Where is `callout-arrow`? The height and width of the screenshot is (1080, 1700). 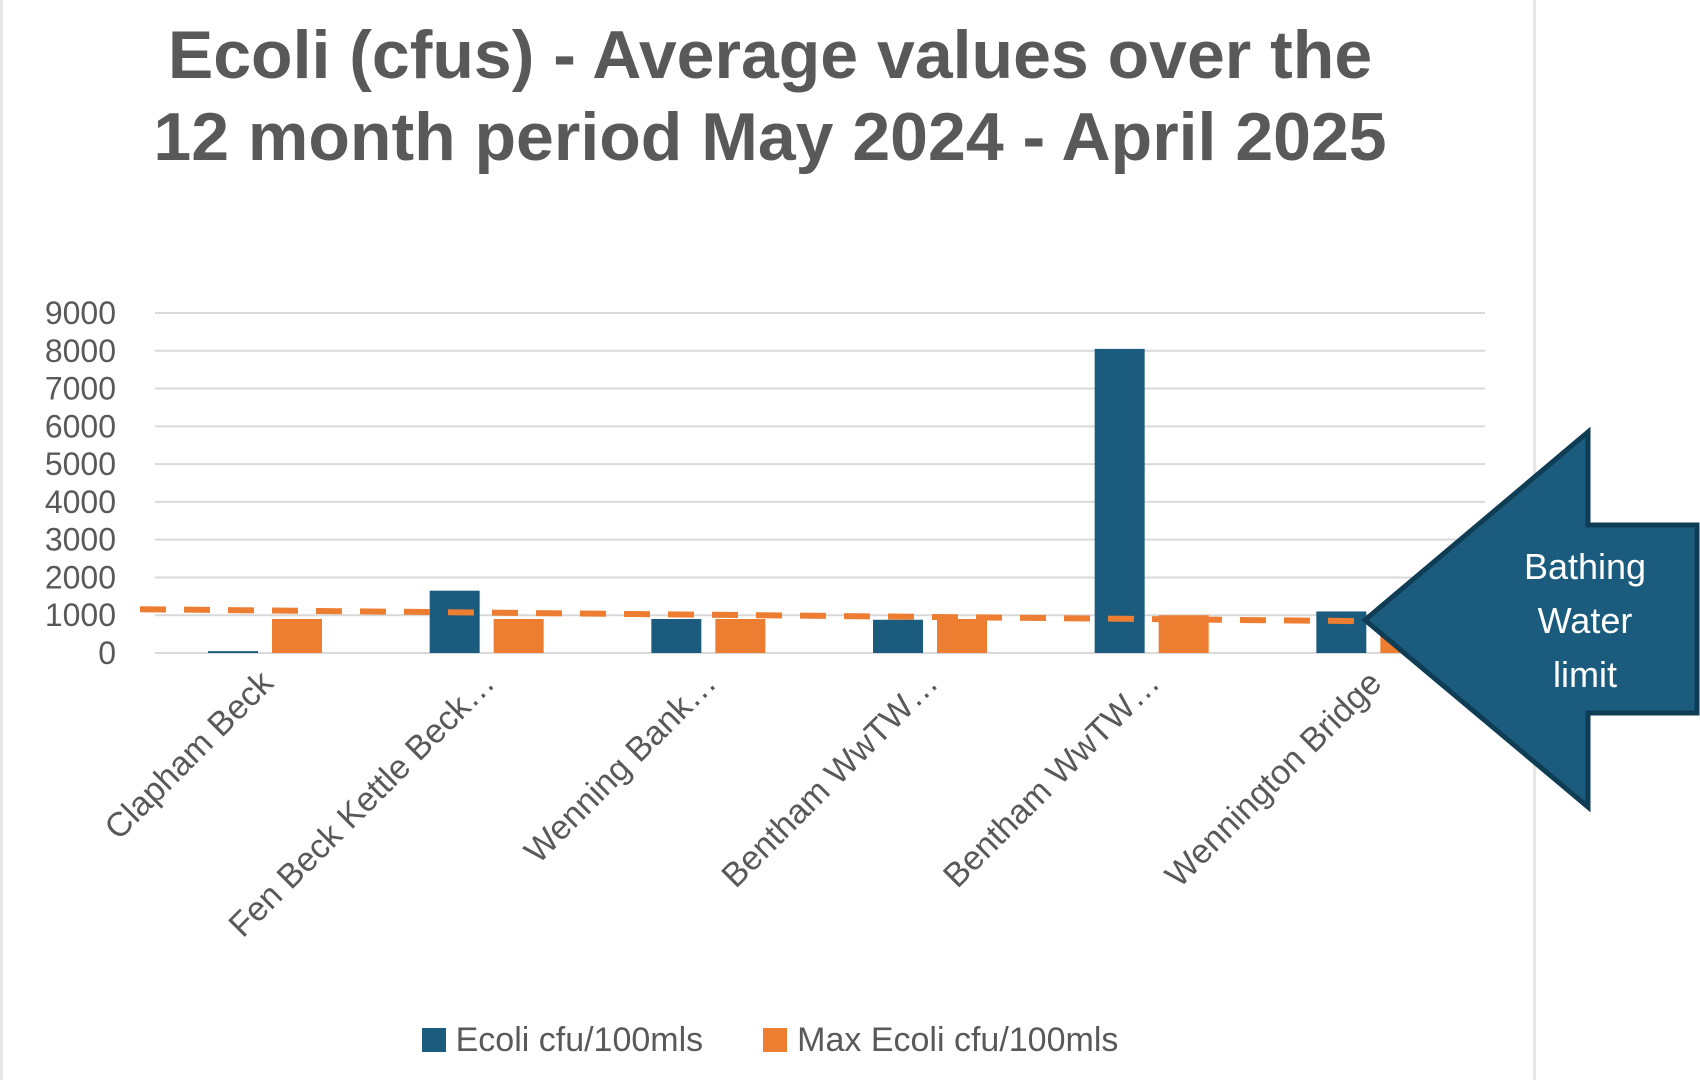 callout-arrow is located at coordinates (1530, 619).